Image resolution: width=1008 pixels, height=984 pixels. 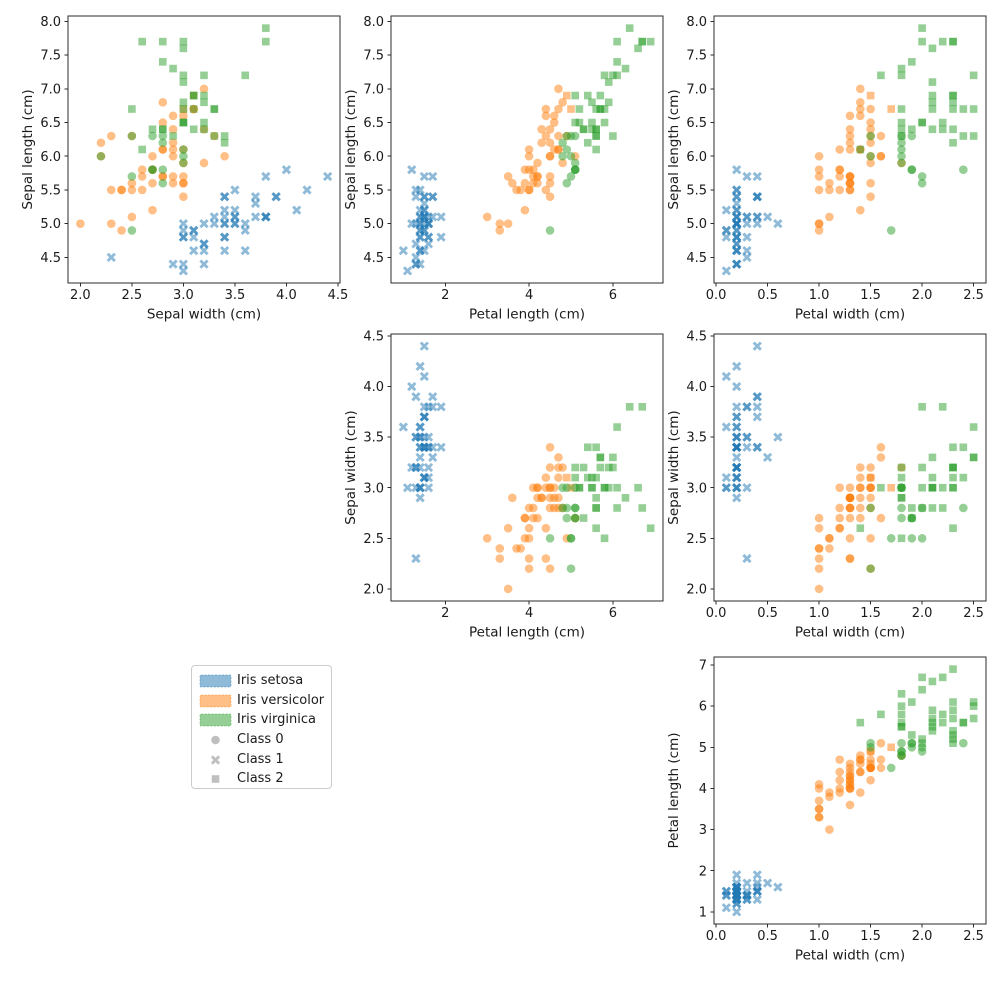 What do you see at coordinates (767, 295) in the screenshot?
I see `x-tick-label: 0.5` at bounding box center [767, 295].